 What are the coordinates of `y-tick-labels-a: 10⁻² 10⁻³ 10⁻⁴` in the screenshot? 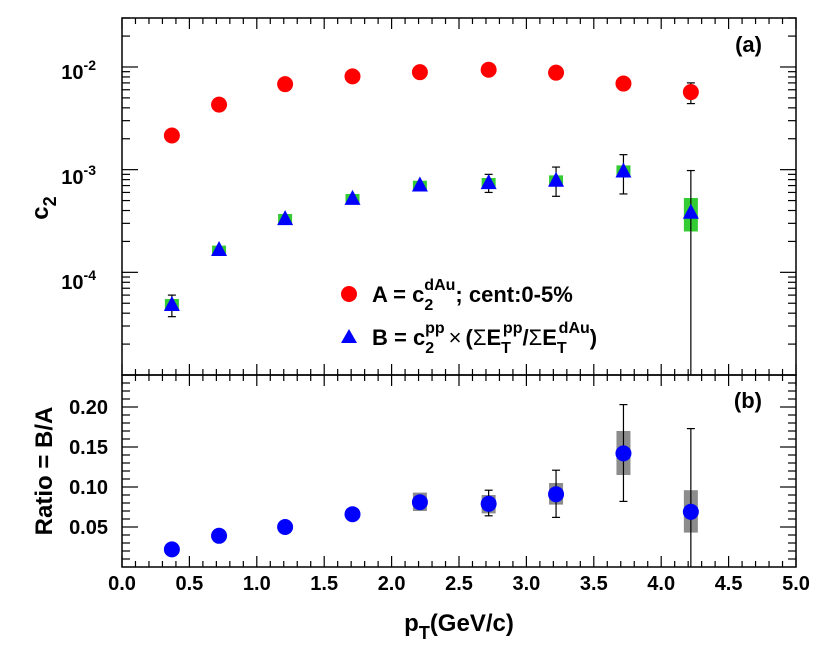 It's located at (78, 175).